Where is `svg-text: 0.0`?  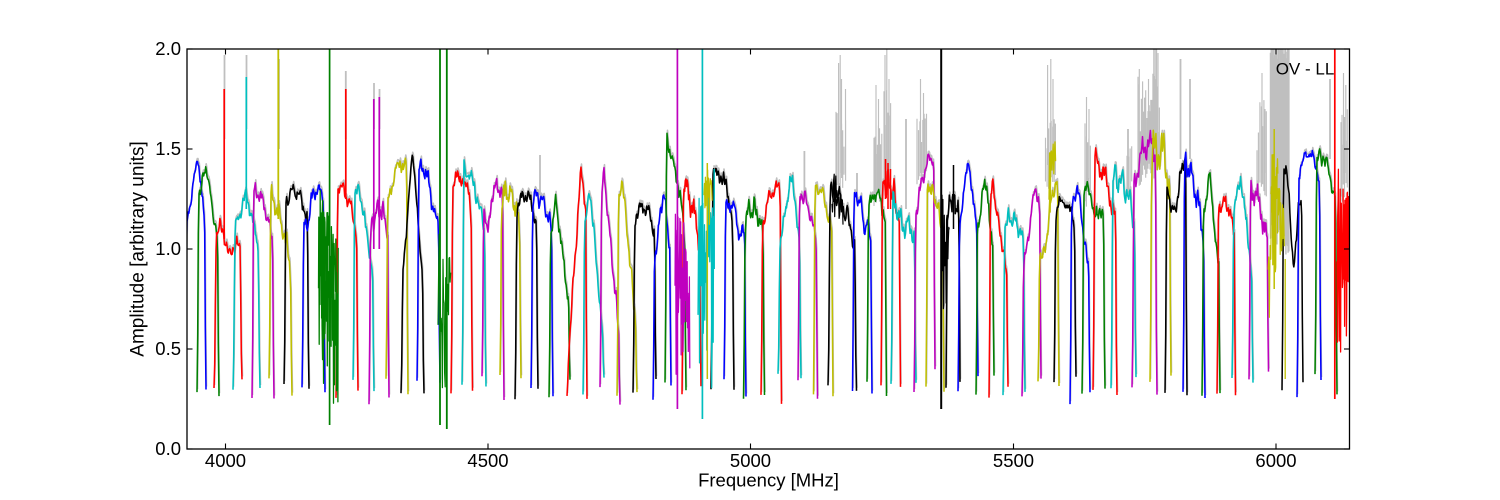
svg-text: 0.0 is located at coordinates (168, 448).